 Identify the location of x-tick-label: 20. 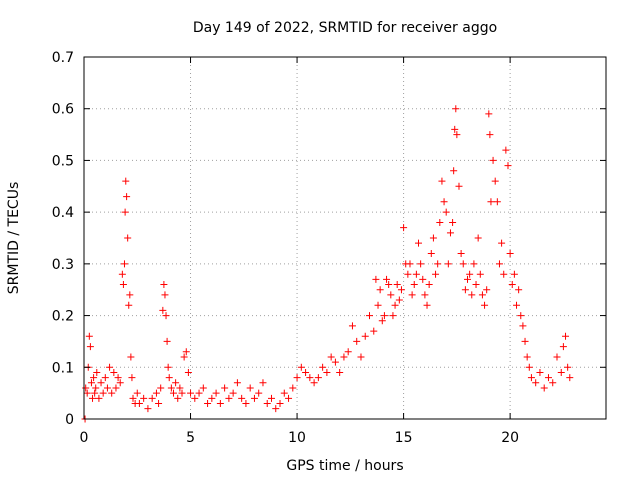
(510, 438).